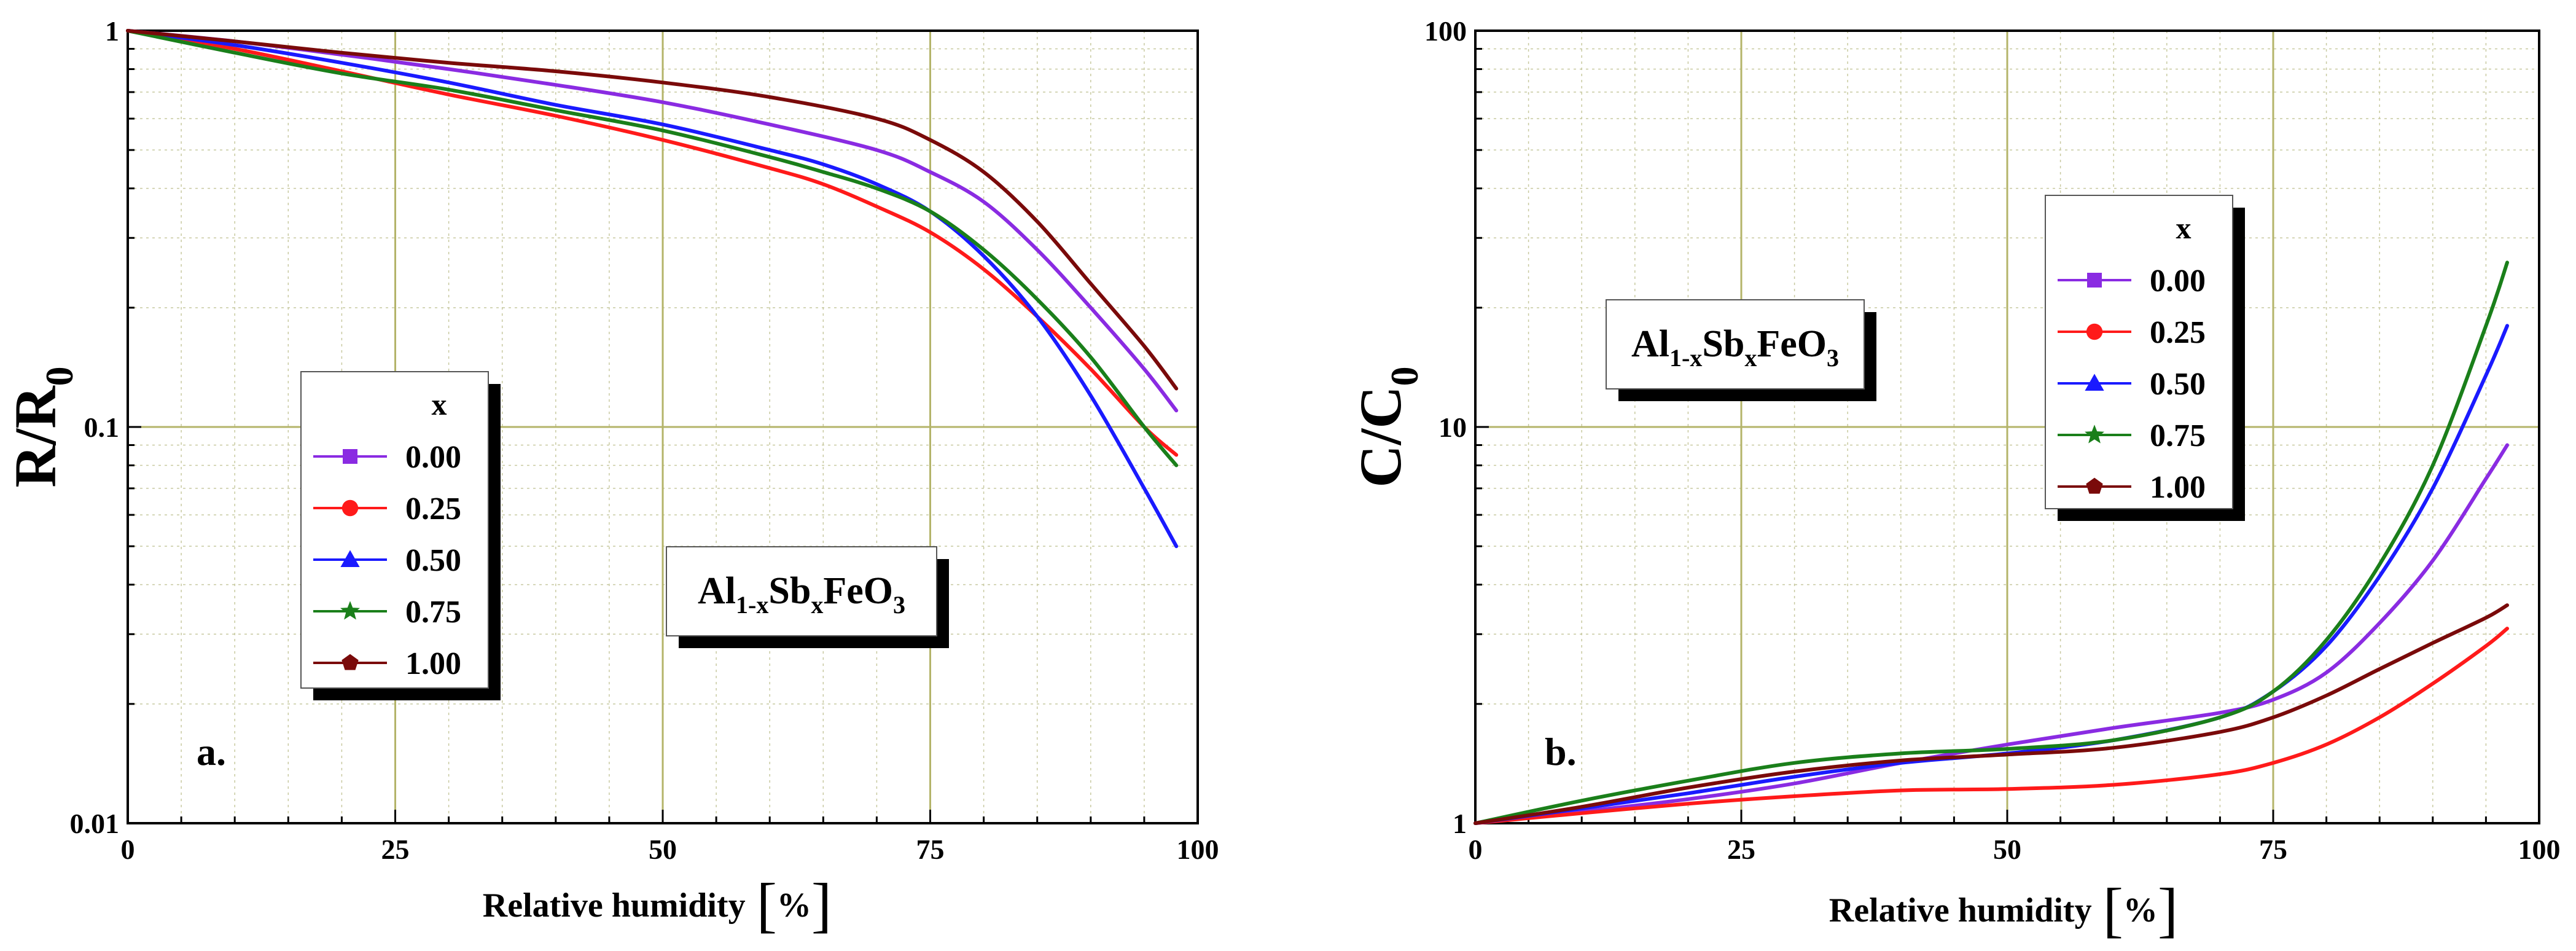 This screenshot has width=2576, height=951. What do you see at coordinates (1991, 726) in the screenshot?
I see `series-line-0.25` at bounding box center [1991, 726].